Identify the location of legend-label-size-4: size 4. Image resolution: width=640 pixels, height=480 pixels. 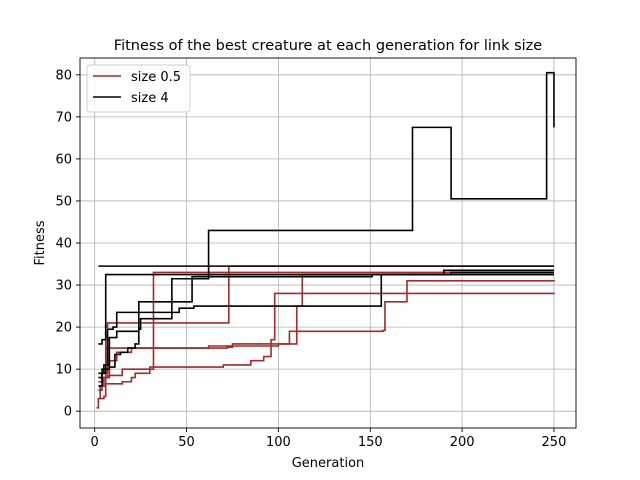
(150, 98).